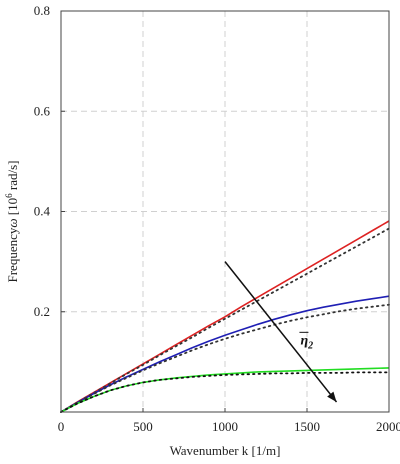  I want to click on x-tick-label: 2000, so click(388, 426).